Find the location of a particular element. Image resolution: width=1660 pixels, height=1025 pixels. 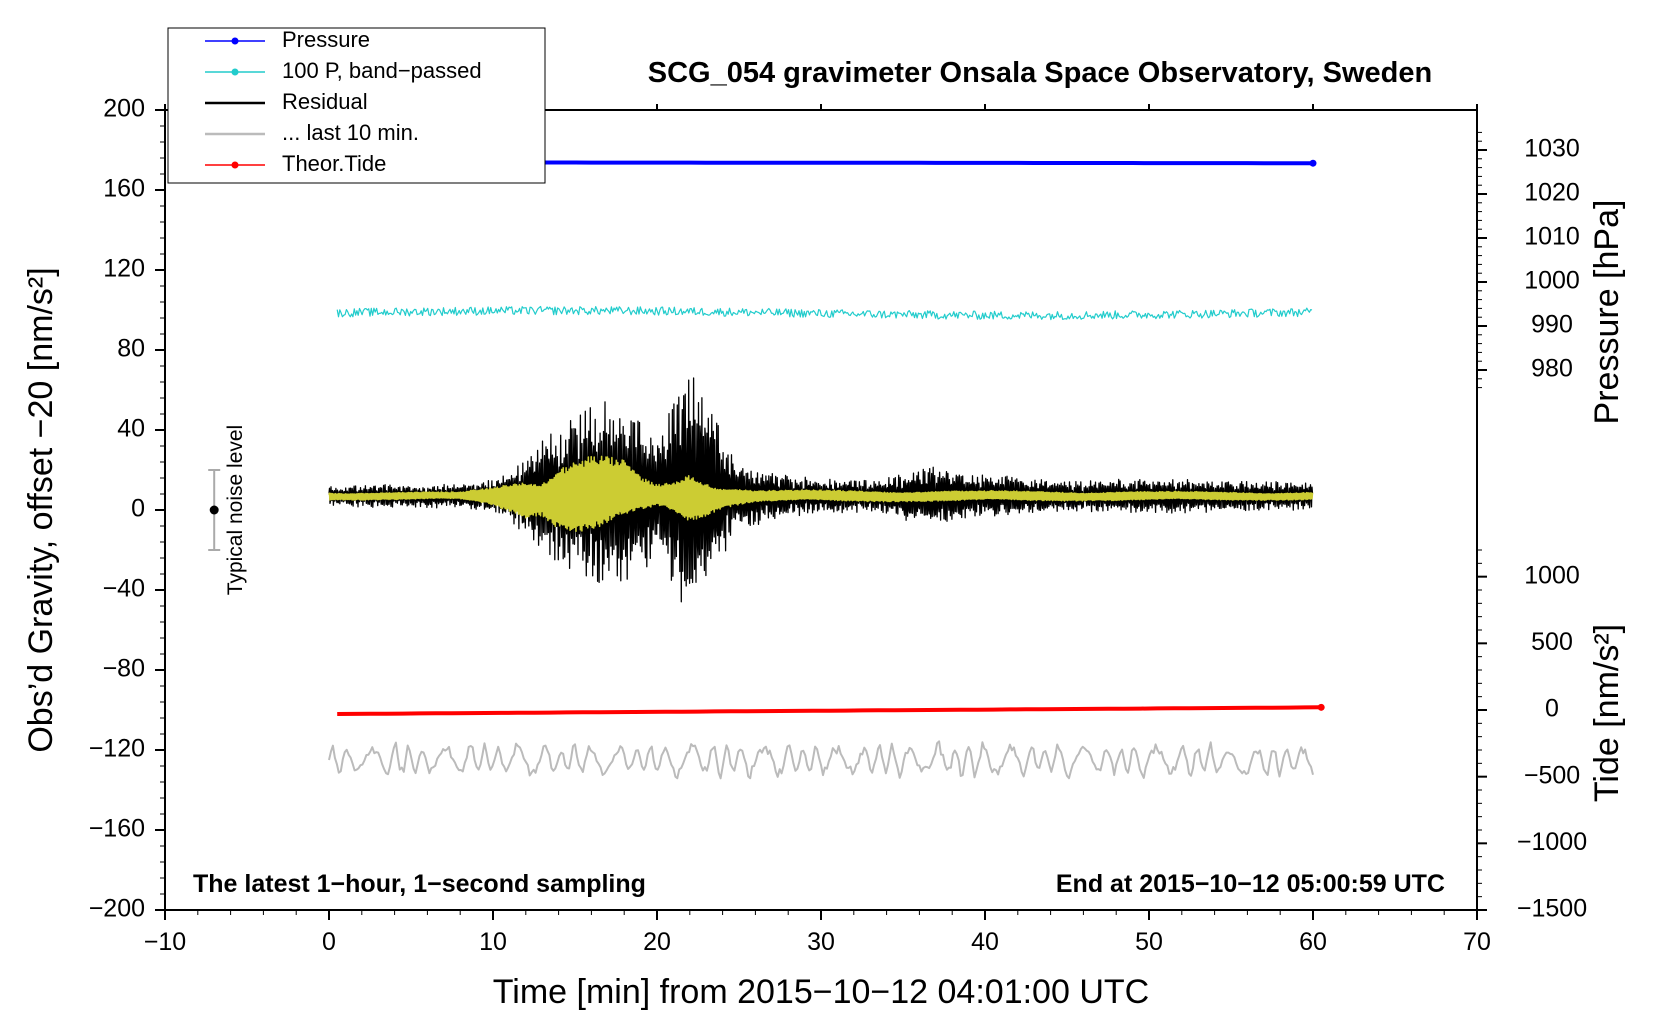

noise-bar-label: Typical noise level is located at coordinates (235, 510).